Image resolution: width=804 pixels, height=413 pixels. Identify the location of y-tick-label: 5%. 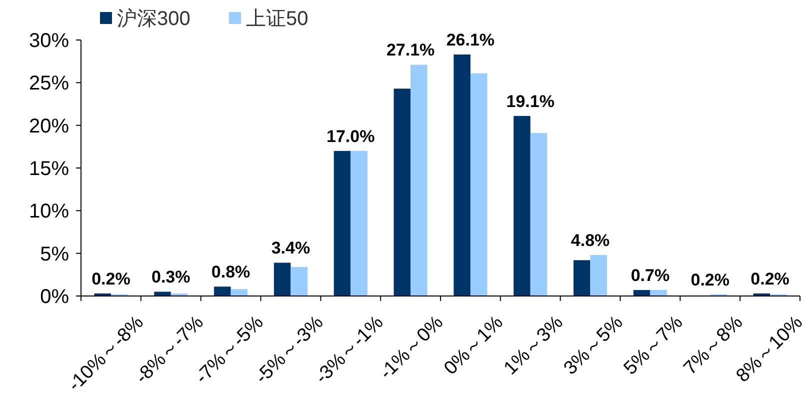
(55, 254).